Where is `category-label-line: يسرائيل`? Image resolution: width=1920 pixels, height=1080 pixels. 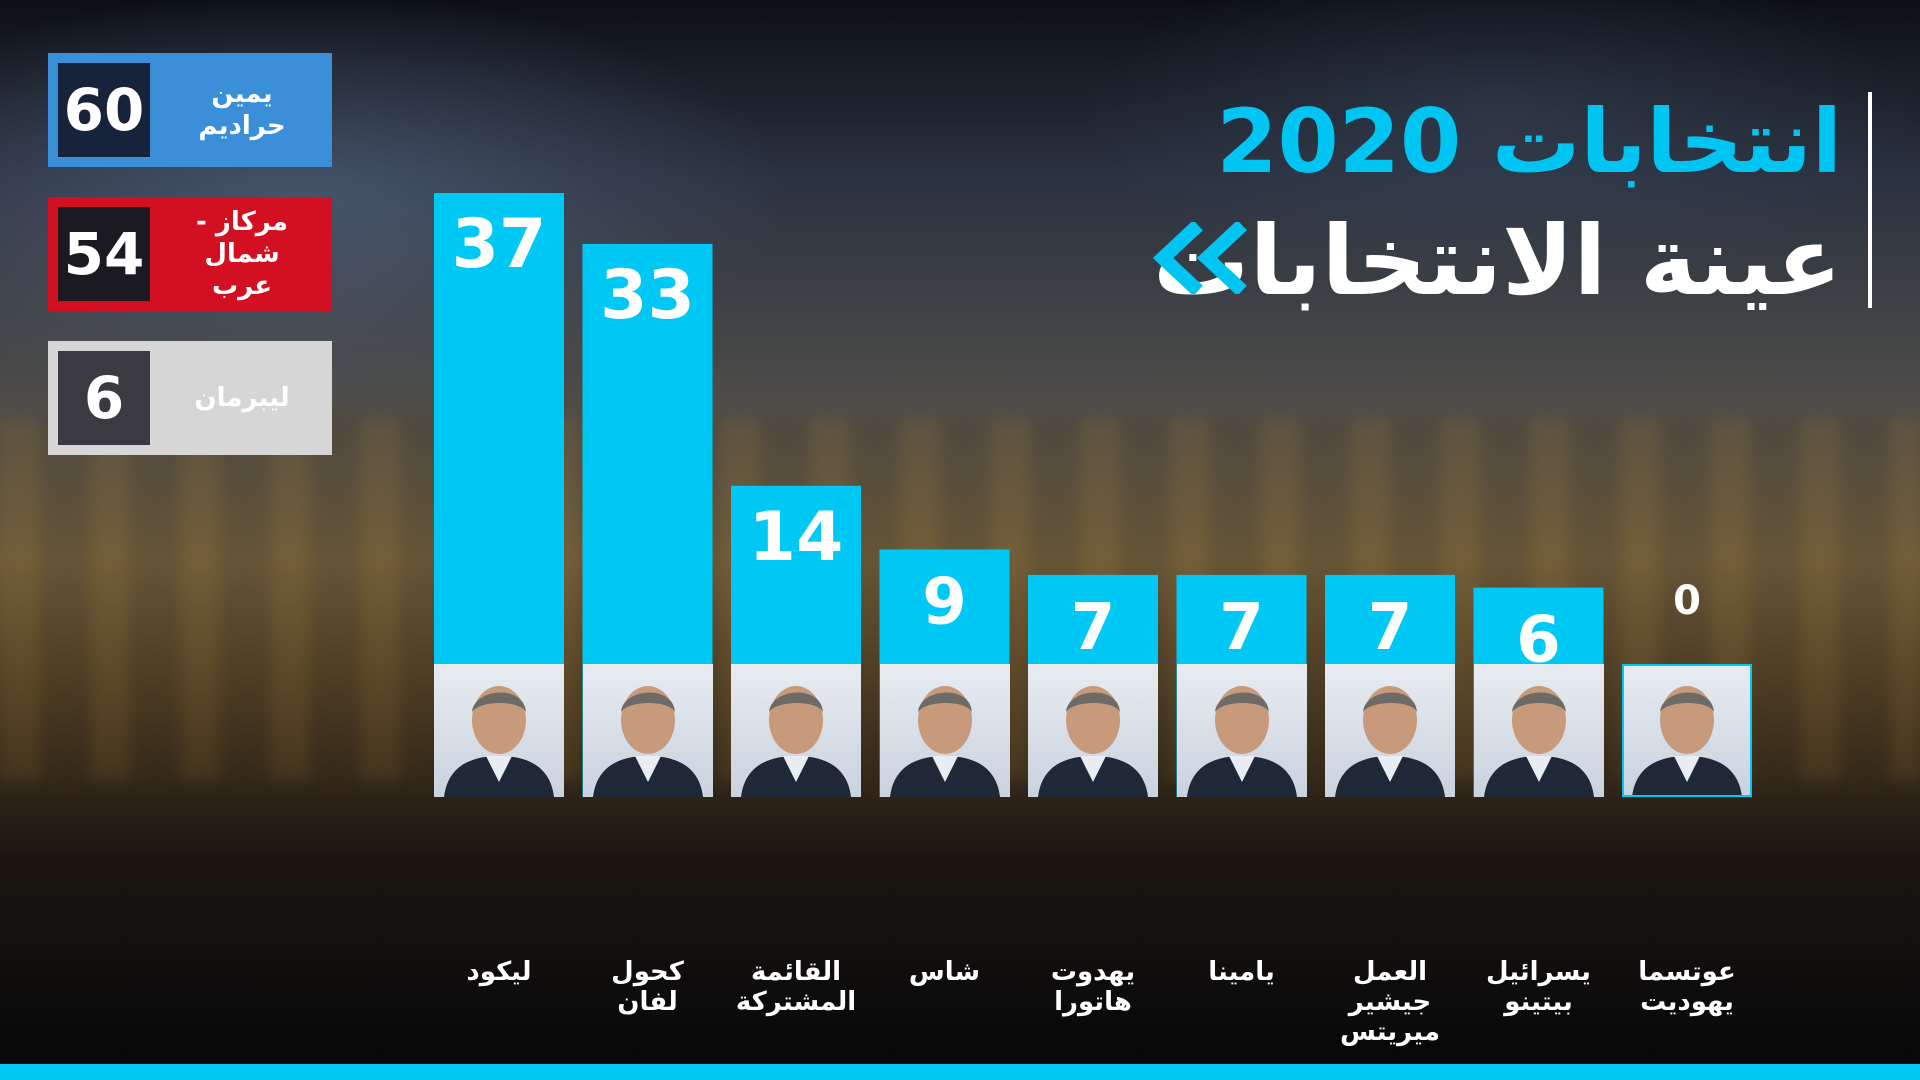
category-label-line: يسرائيل is located at coordinates (1538, 972).